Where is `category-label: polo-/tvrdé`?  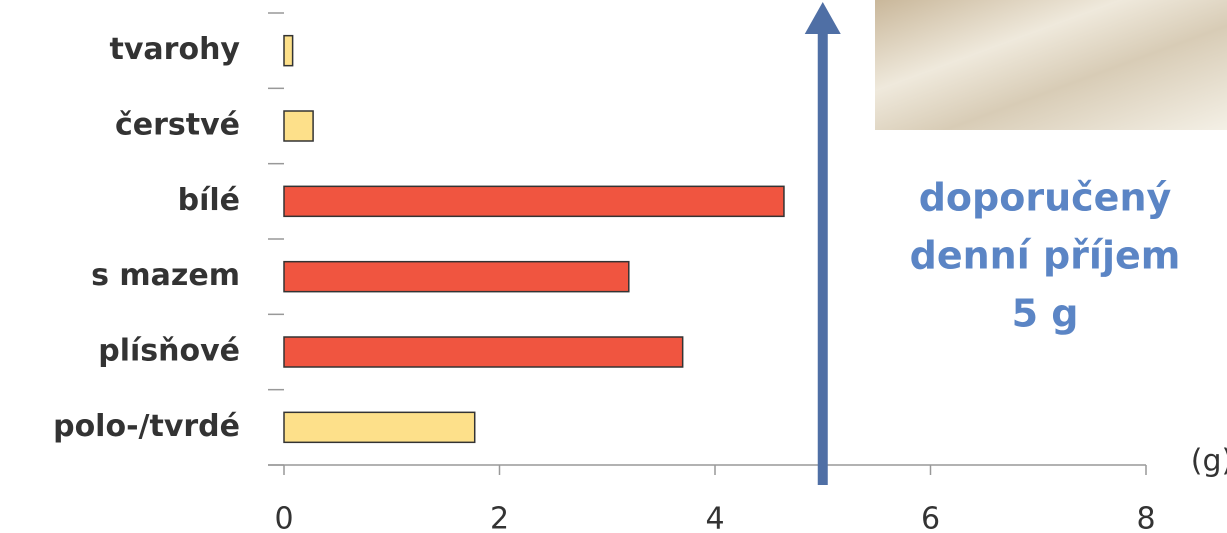
category-label: polo-/tvrdé is located at coordinates (146, 426).